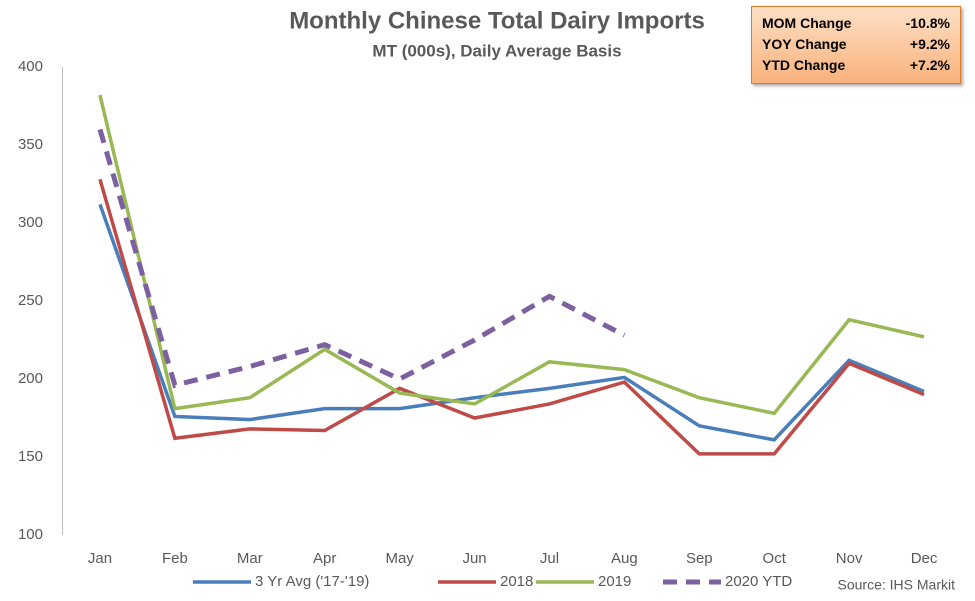 The image size is (975, 601). Describe the element at coordinates (30, 66) in the screenshot. I see `y-tick-label: 400` at that location.